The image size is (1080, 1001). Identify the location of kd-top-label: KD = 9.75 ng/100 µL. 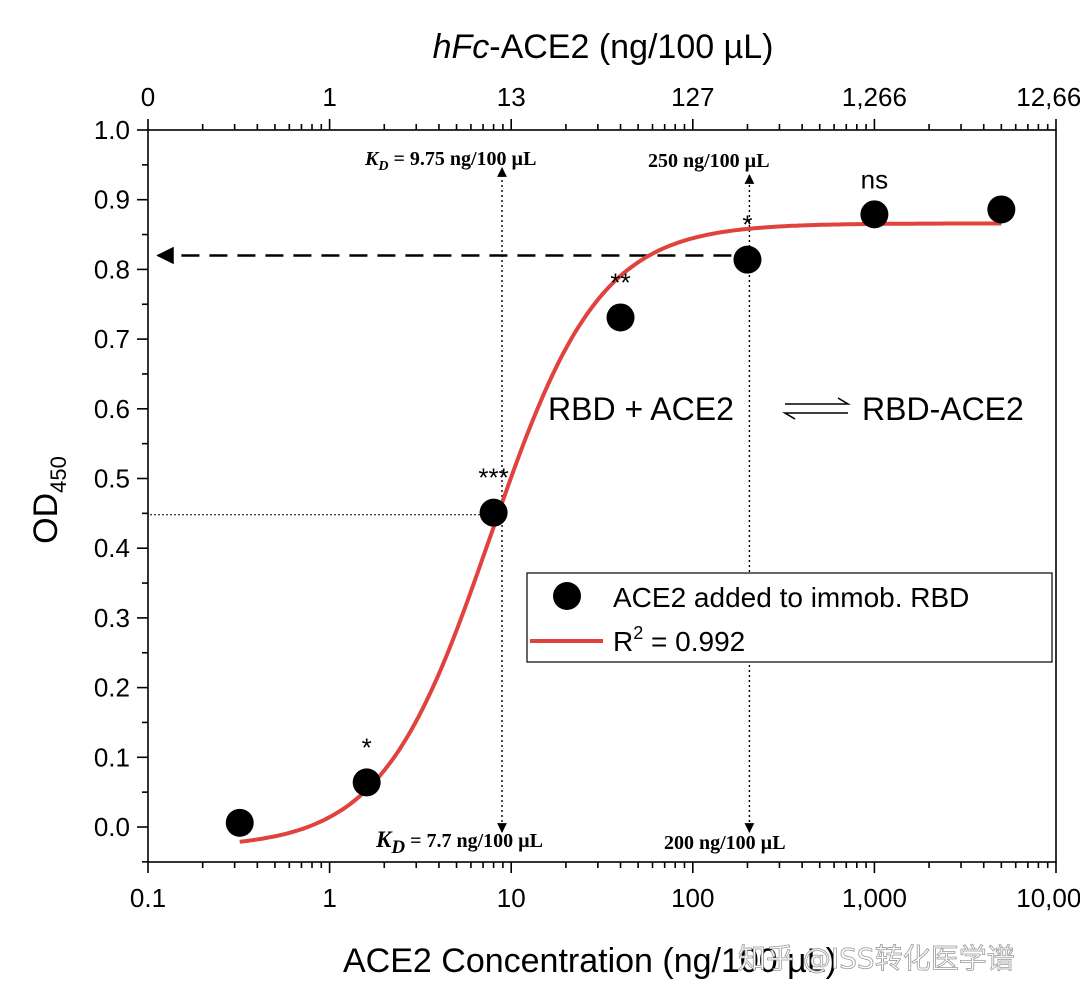
(450, 161).